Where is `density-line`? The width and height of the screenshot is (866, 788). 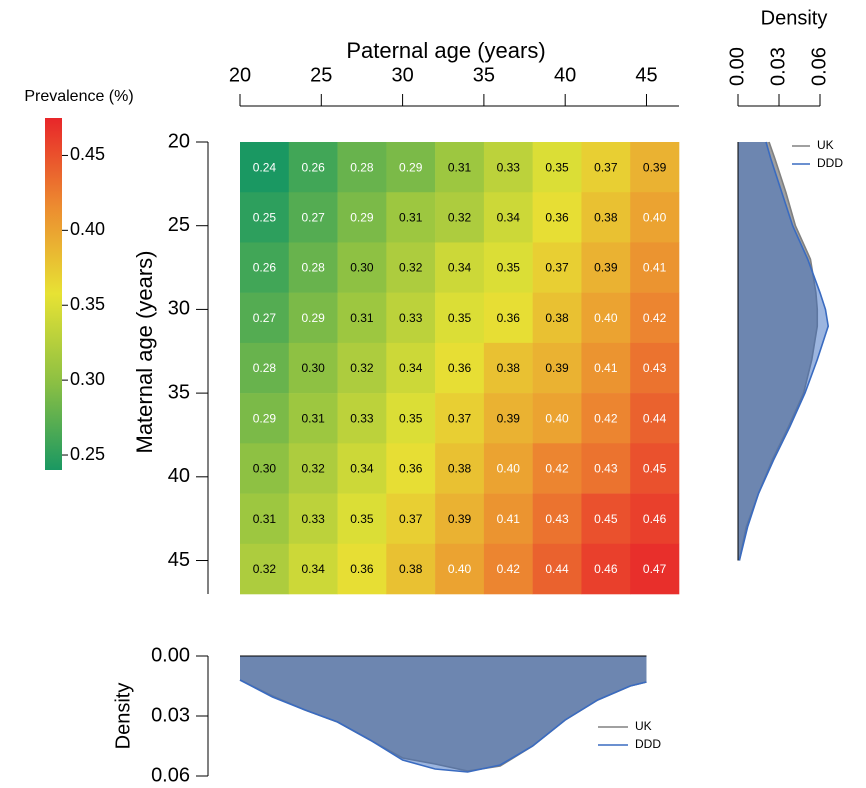
density-line is located at coordinates (784, 351).